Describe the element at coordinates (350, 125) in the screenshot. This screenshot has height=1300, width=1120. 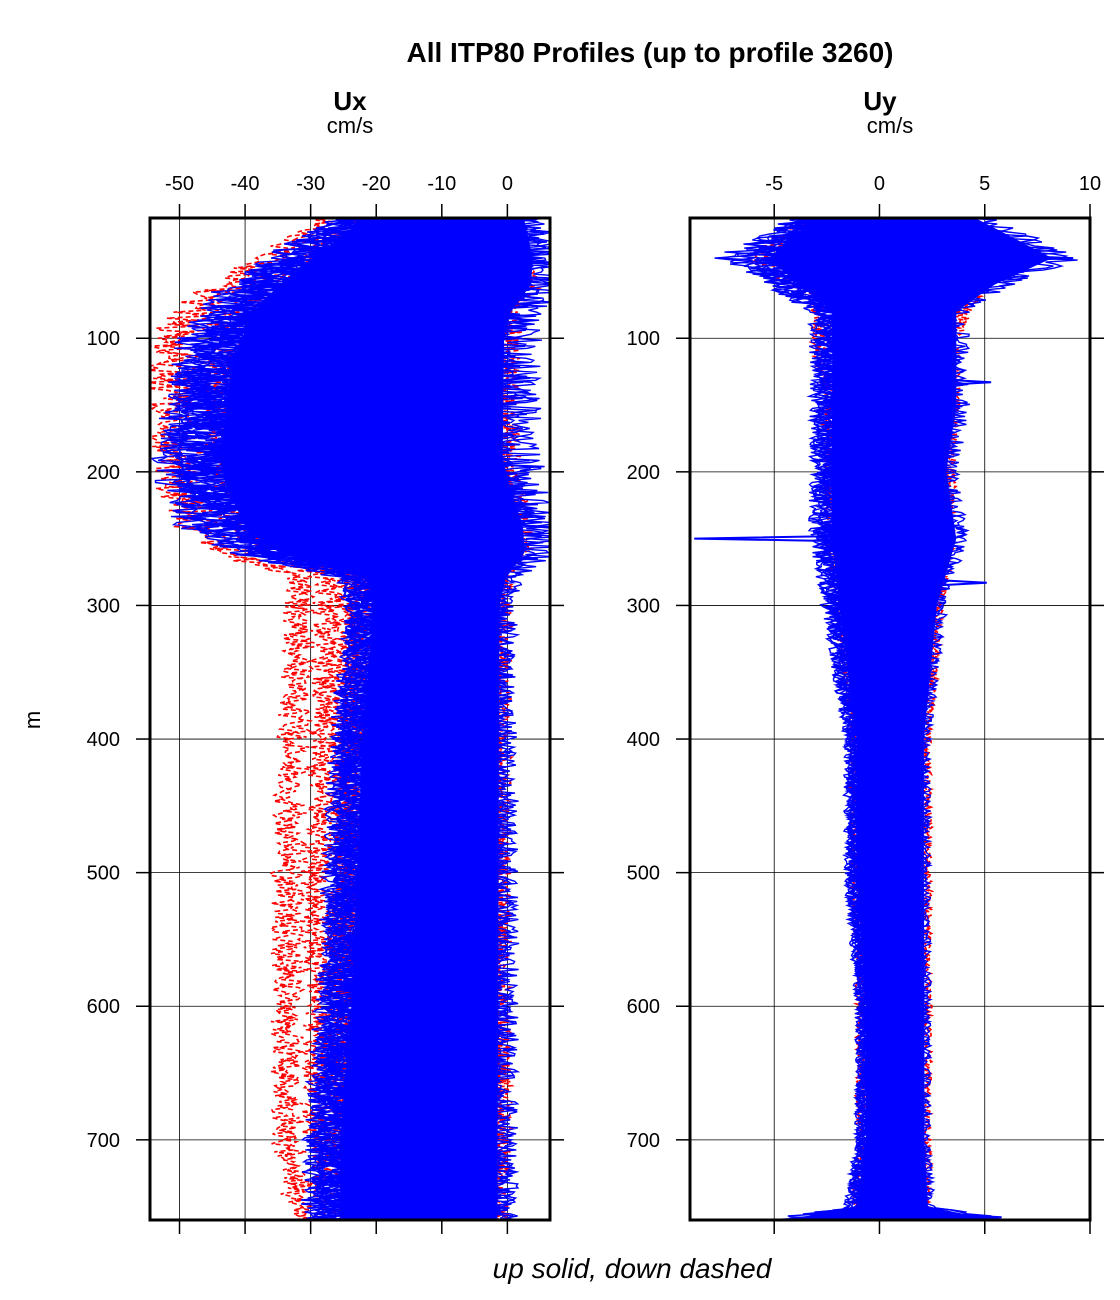
I see `panel-ux-units: cm/s` at that location.